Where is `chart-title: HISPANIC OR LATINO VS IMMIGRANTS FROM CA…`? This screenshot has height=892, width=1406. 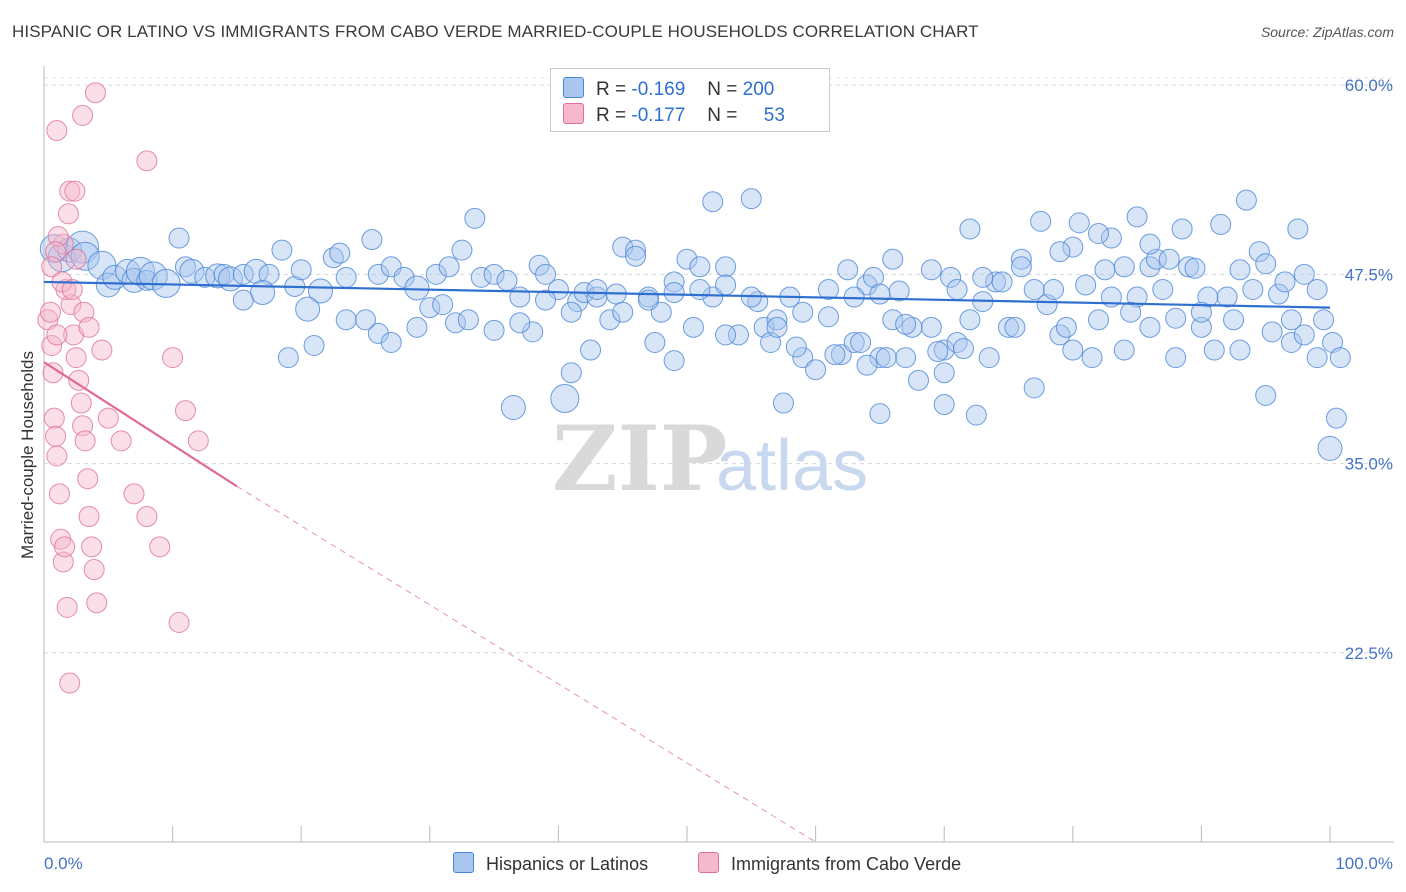 chart-title: HISPANIC OR LATINO VS IMMIGRANTS FROM CA… is located at coordinates (495, 31).